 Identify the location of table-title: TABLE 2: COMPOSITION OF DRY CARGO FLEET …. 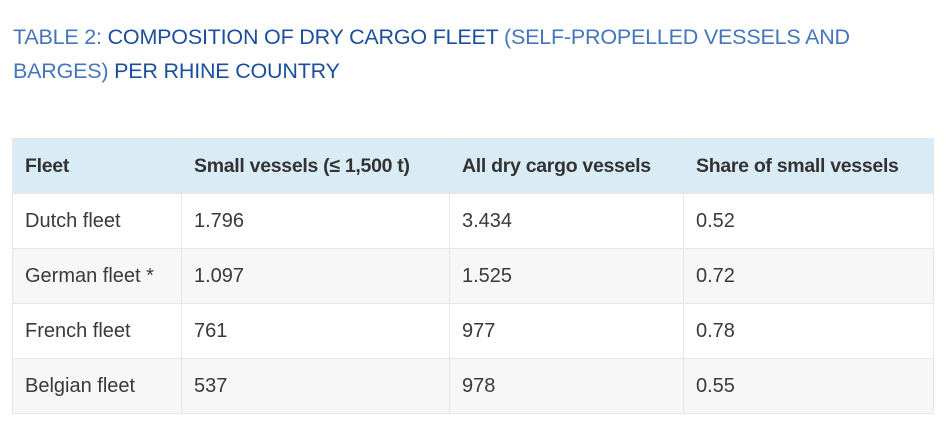
(453, 54).